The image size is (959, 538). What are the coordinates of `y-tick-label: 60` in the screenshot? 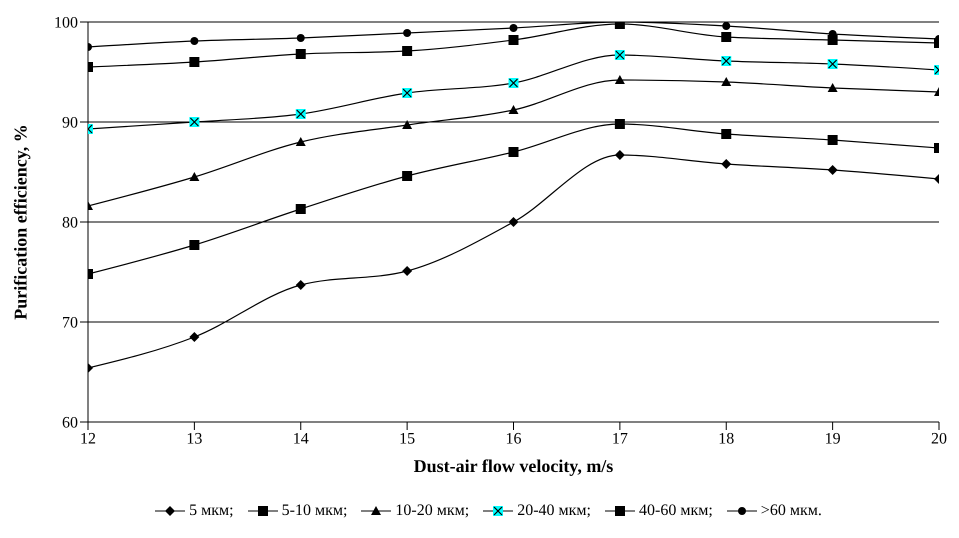 It's located at (70, 423).